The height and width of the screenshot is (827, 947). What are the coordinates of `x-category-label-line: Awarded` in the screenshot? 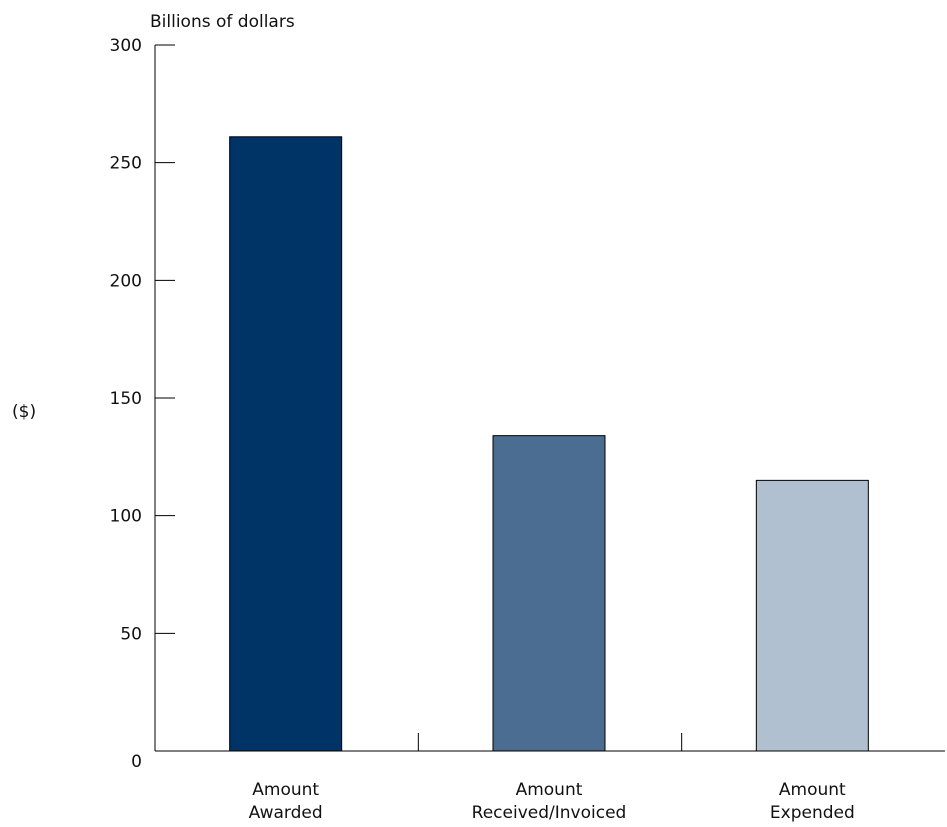 It's located at (286, 813).